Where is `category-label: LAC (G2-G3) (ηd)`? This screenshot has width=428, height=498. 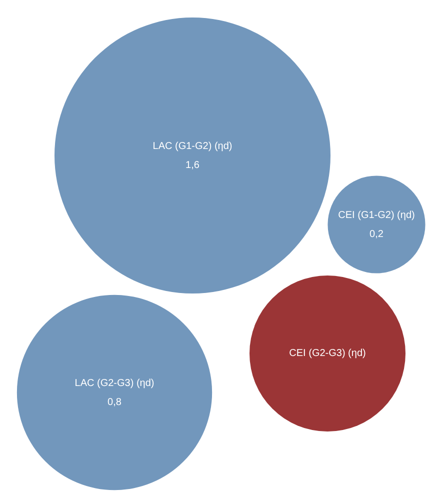 category-label: LAC (G2-G3) (ηd) is located at coordinates (114, 383).